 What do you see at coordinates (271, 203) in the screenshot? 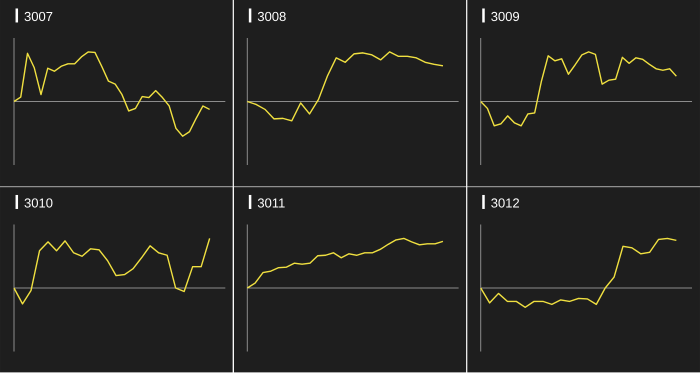
I see `chart-title: 3011` at bounding box center [271, 203].